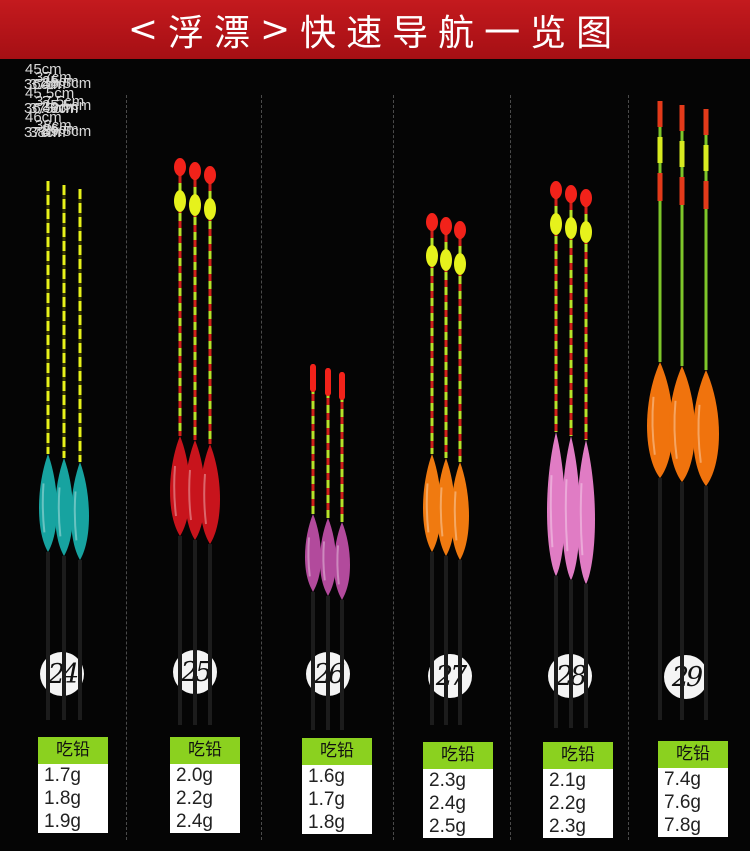 This screenshot has width=750, height=851. I want to click on header-subtitle: 快速导航一览图, so click(461, 33).